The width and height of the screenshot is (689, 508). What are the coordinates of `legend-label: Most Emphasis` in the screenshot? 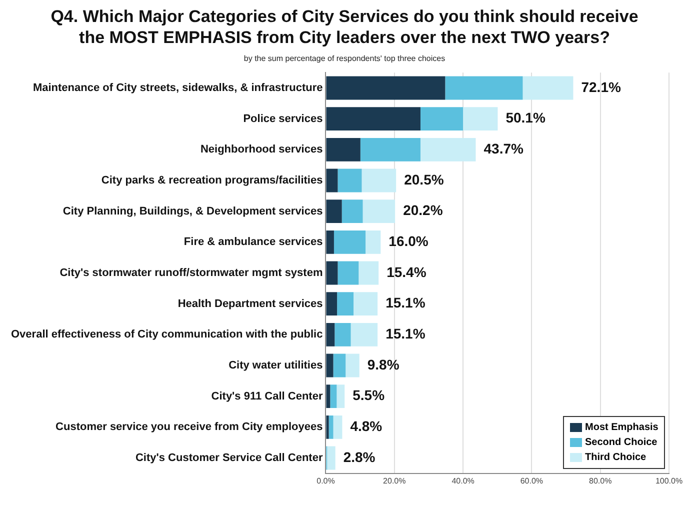 It's located at (621, 428).